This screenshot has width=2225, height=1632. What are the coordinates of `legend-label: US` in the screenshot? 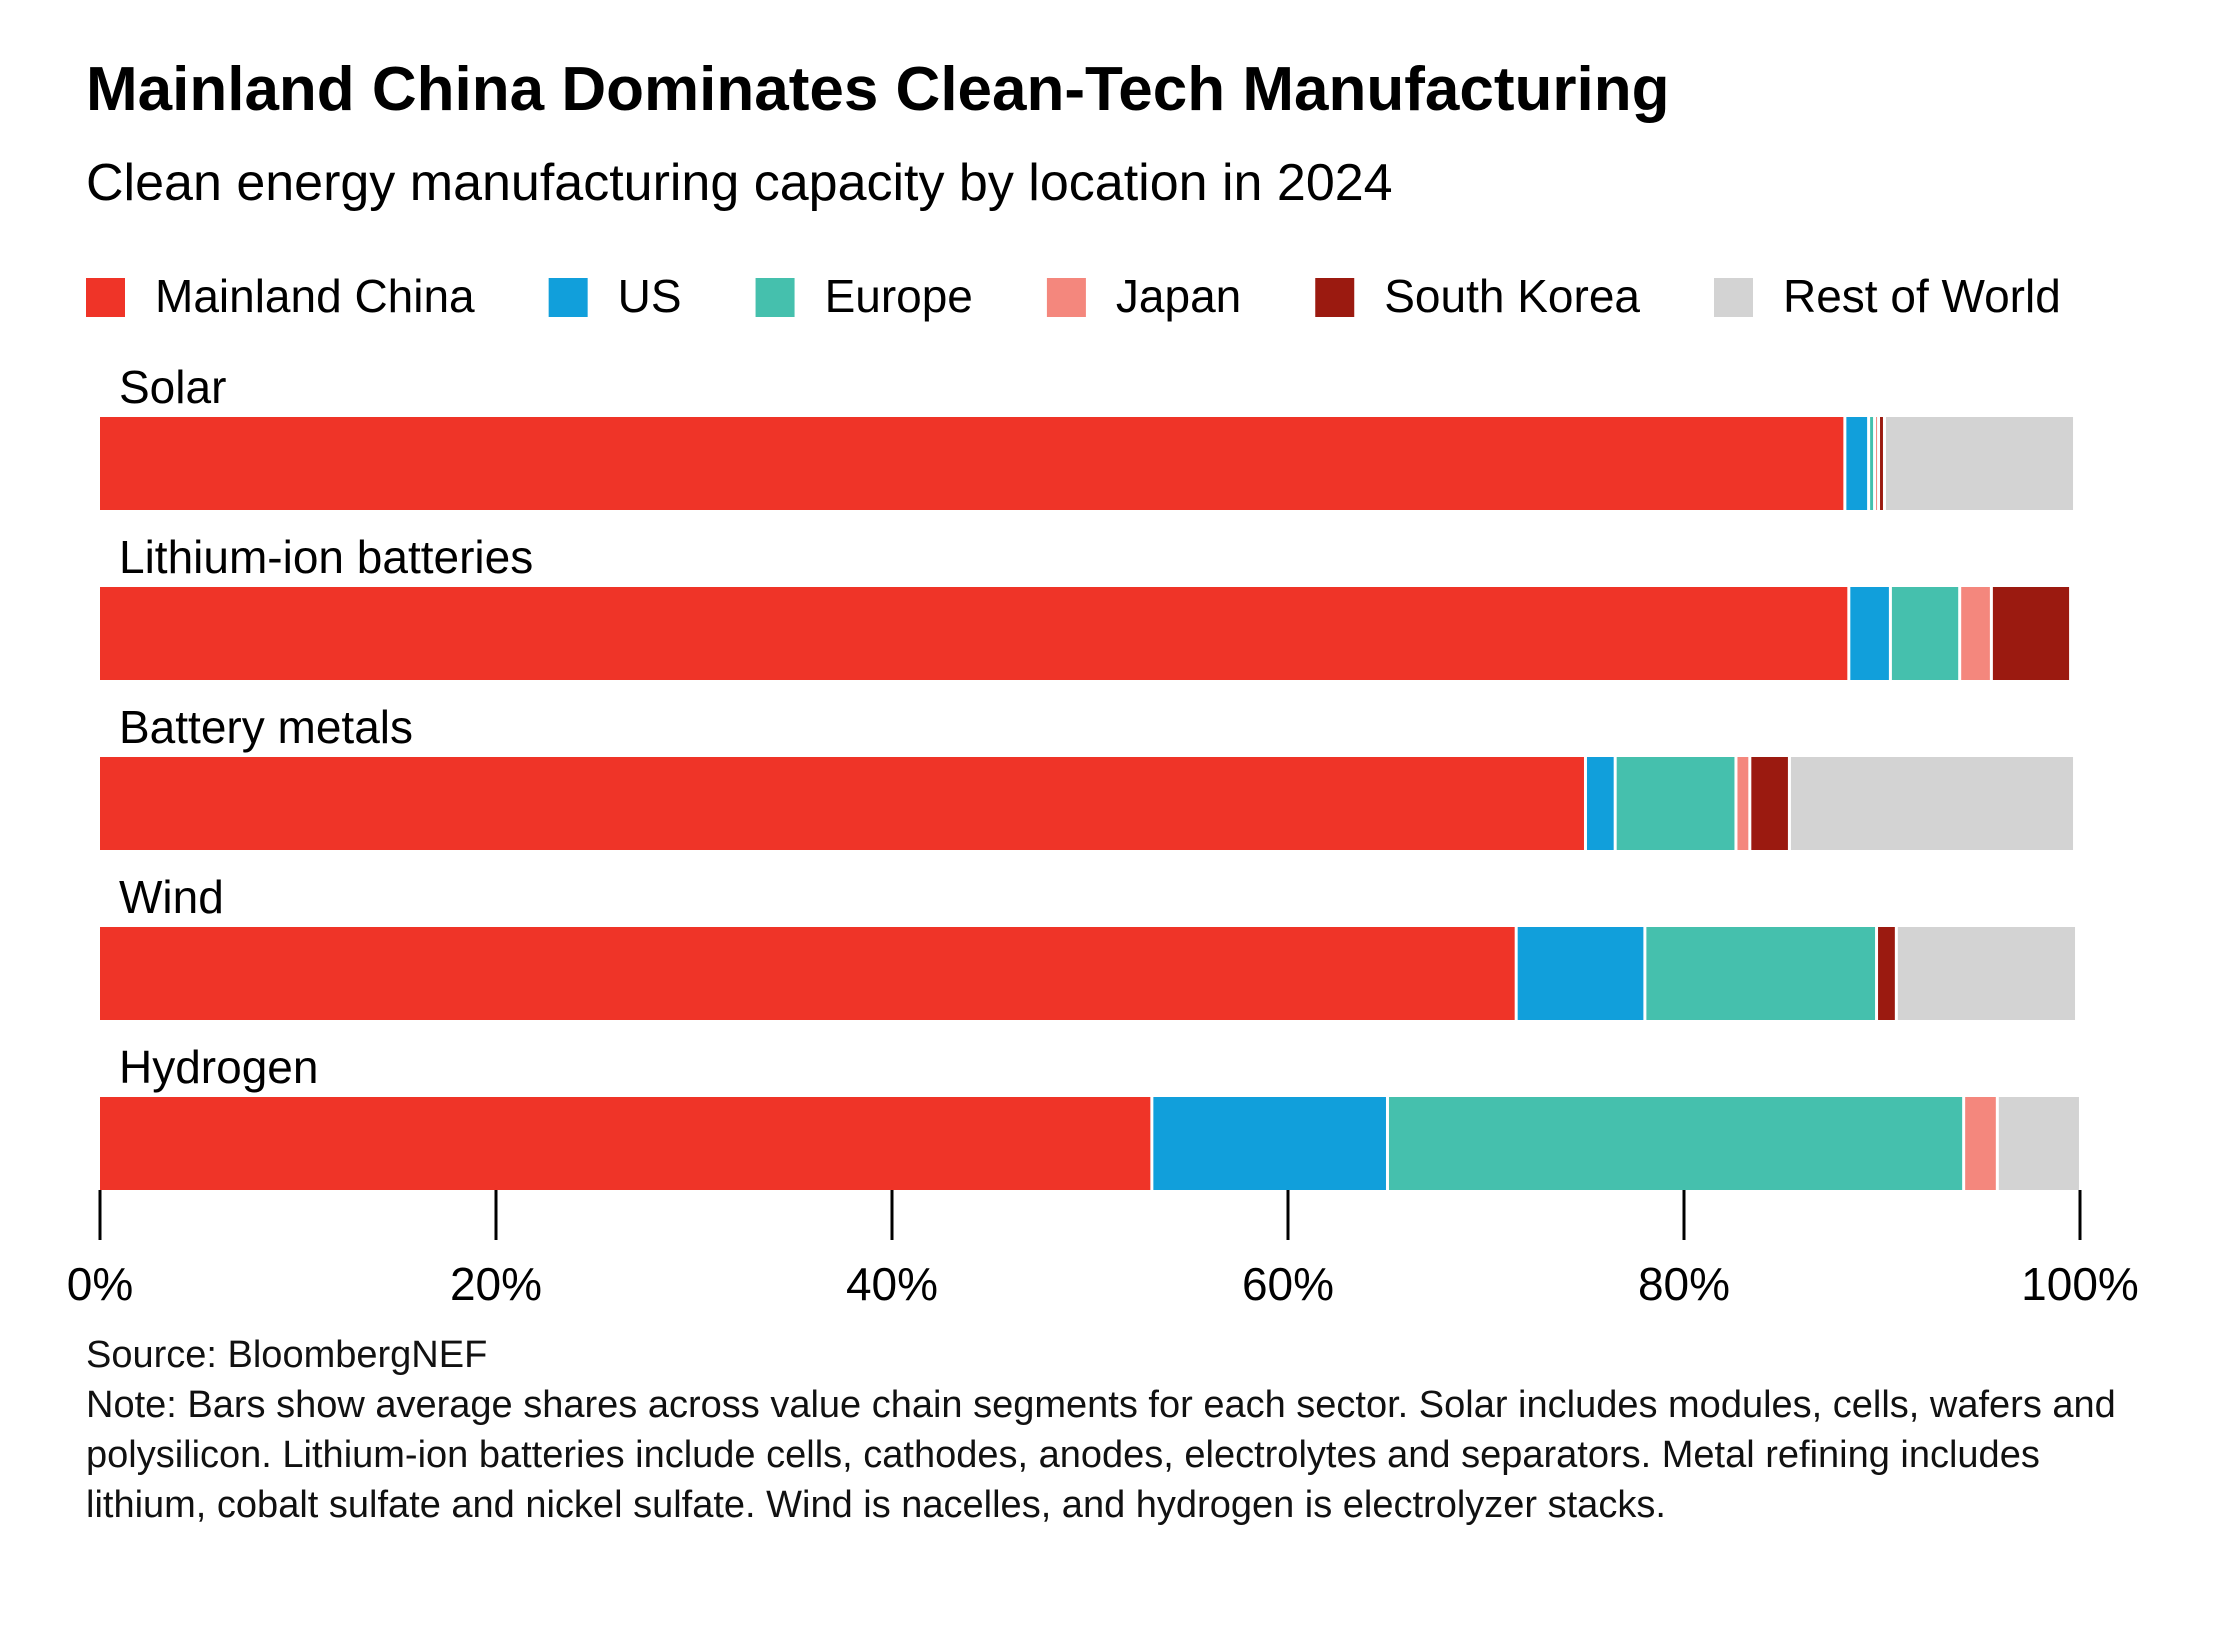 It's located at (650, 296).